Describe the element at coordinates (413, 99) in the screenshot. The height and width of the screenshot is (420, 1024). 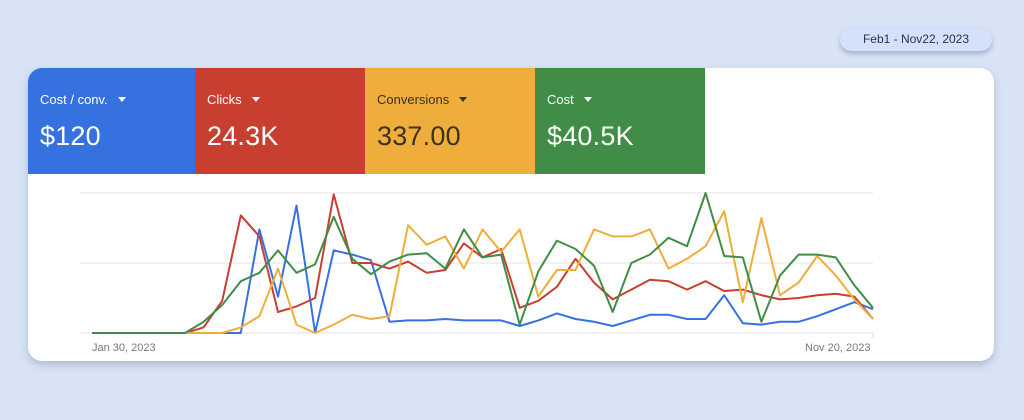
I see `metric-label: Conversions` at that location.